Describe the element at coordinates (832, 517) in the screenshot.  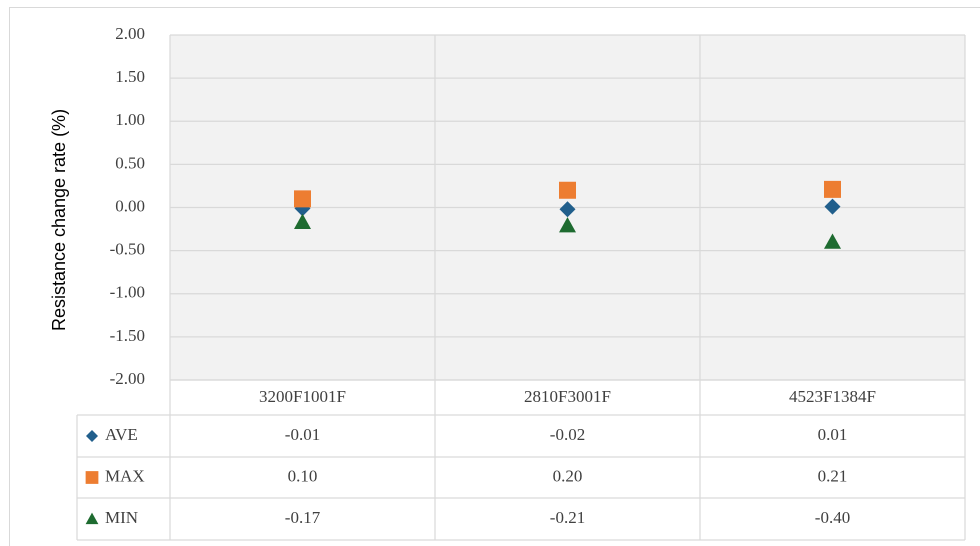
I see `table-value: -0.40` at that location.